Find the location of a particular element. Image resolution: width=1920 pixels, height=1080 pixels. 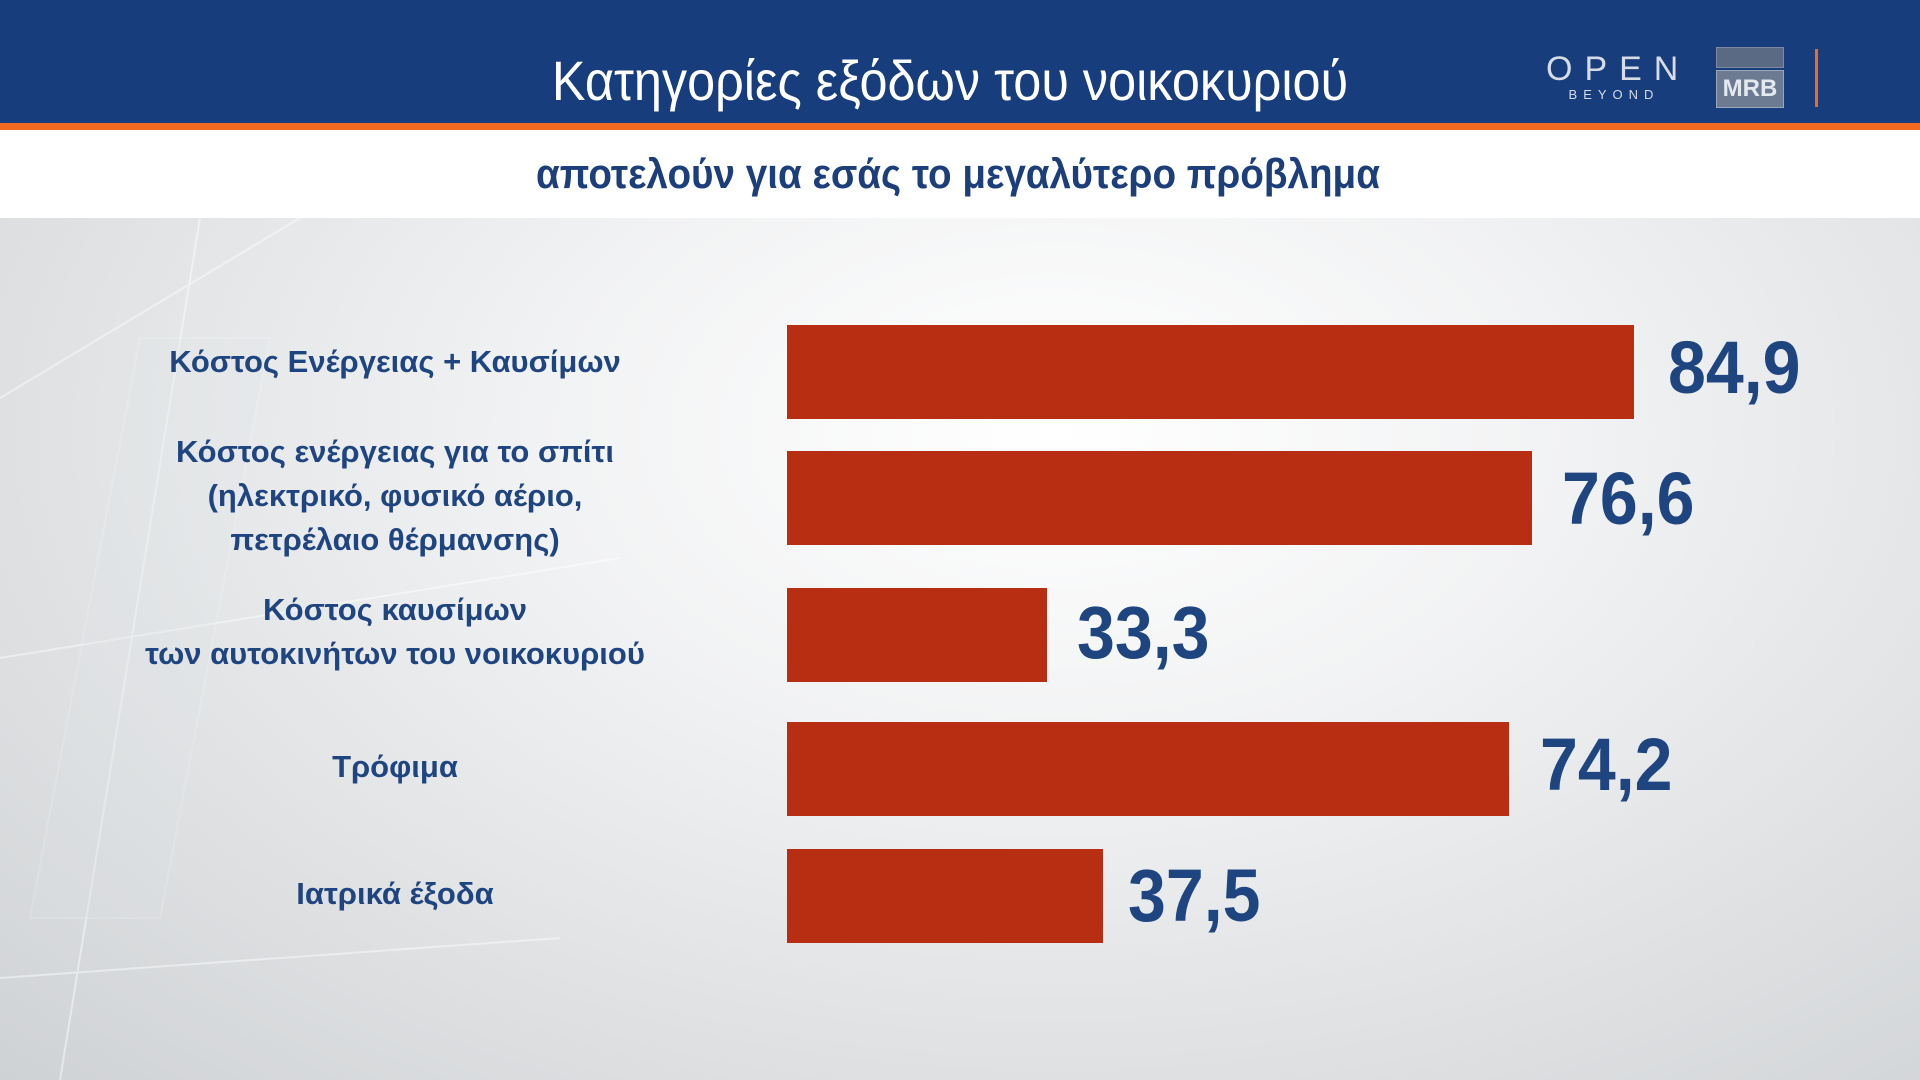

category-label-line: Τρόφιμα is located at coordinates (395, 766).